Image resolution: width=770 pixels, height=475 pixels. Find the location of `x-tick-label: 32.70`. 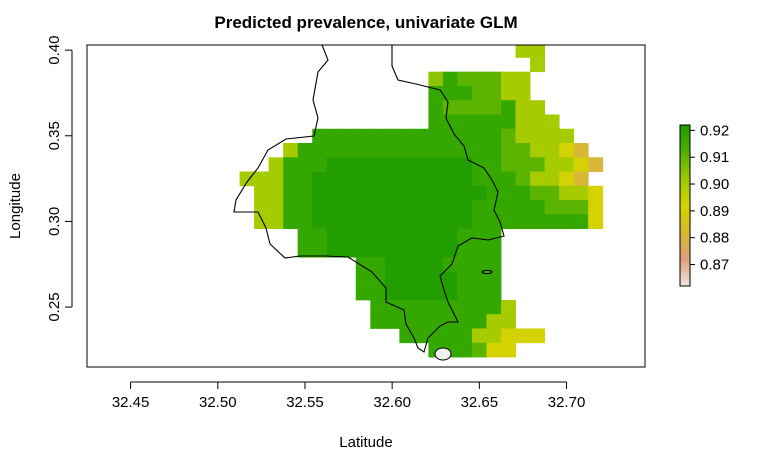

x-tick-label: 32.70 is located at coordinates (567, 402).